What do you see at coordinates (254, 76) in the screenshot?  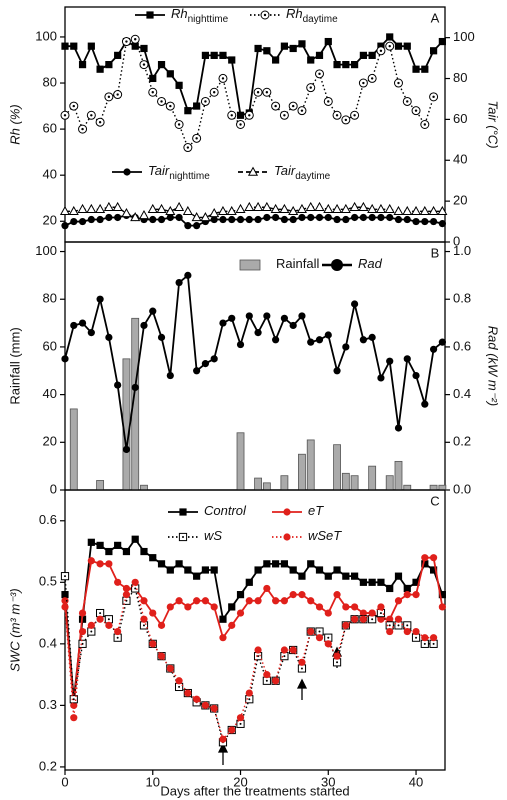 I see `series-line` at bounding box center [254, 76].